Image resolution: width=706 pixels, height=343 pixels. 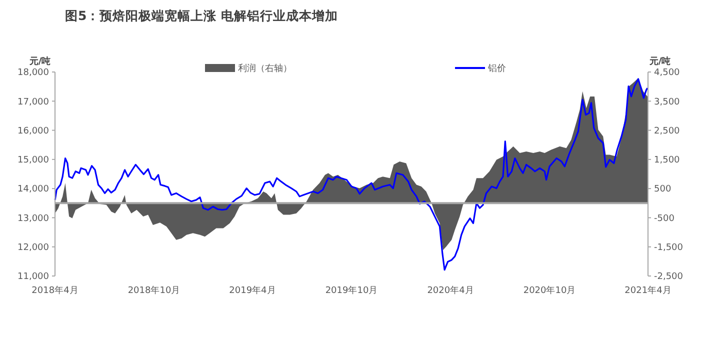 What do you see at coordinates (34, 248) in the screenshot?
I see `y-tick-label: 12,000` at bounding box center [34, 248].